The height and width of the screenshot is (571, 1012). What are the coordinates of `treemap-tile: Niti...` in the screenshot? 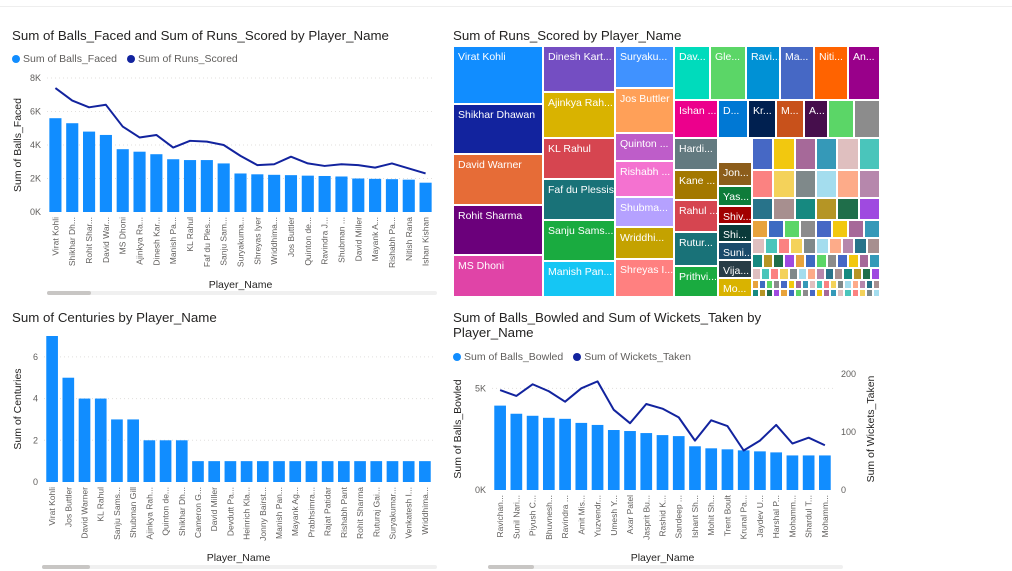 It's located at (831, 73).